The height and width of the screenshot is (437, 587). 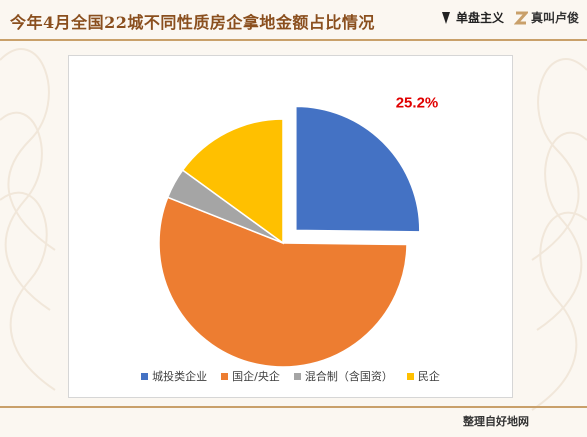 What do you see at coordinates (348, 376) in the screenshot?
I see `legend-label-2: 混合制（含国资）` at bounding box center [348, 376].